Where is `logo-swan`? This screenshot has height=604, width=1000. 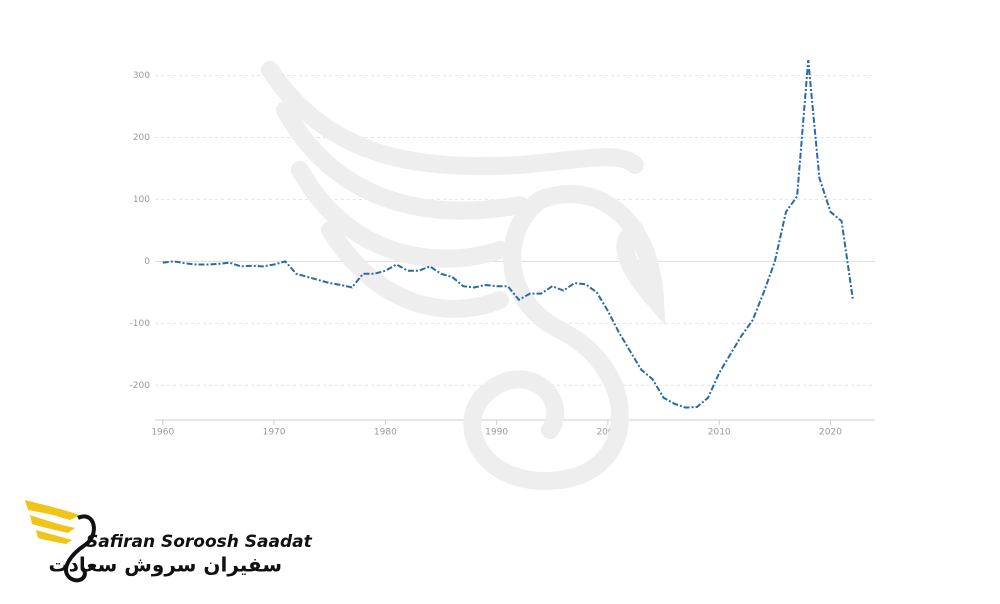 logo-swan is located at coordinates (80, 548).